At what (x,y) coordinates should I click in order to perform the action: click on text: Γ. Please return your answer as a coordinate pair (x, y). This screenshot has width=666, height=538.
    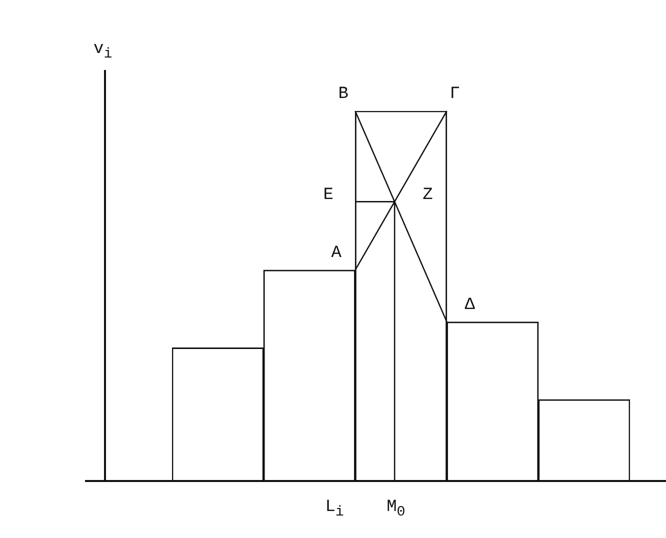
    Looking at the image, I should click on (455, 94).